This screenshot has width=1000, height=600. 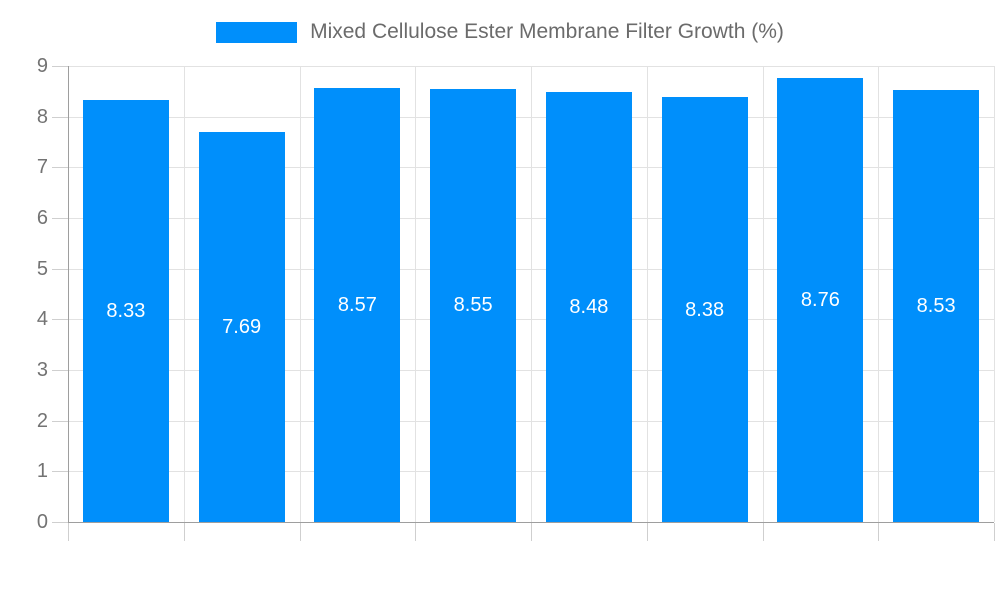 I want to click on bar-value-label: 8.38, so click(x=705, y=309).